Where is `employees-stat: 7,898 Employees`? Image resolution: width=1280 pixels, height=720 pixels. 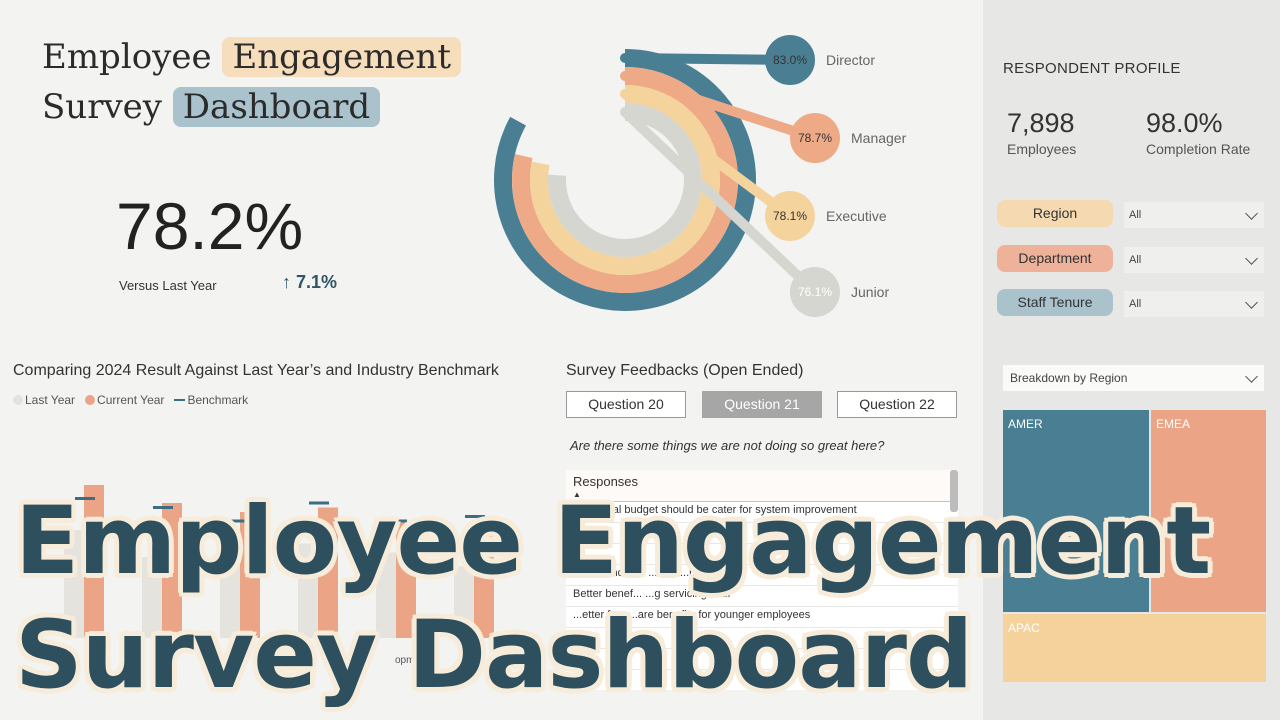 employees-stat: 7,898 Employees is located at coordinates (1042, 132).